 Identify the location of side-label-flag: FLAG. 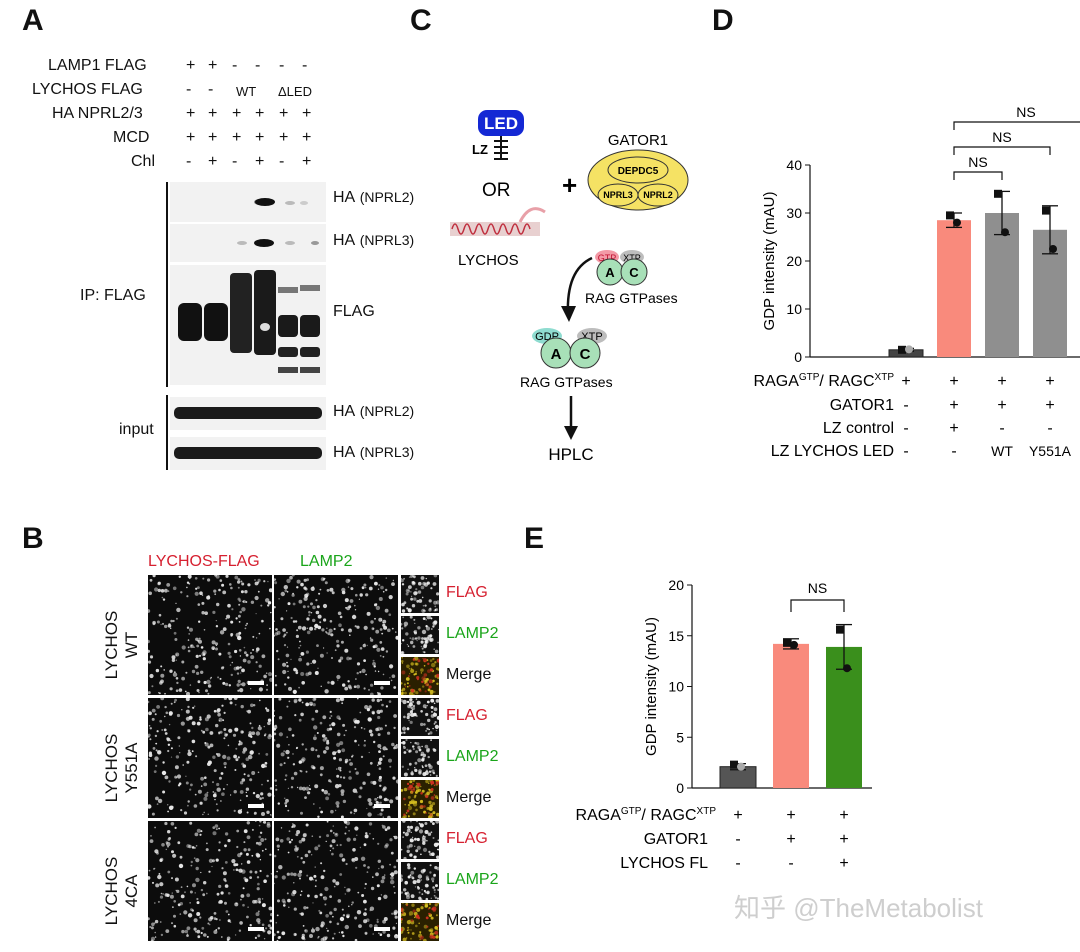
(467, 715).